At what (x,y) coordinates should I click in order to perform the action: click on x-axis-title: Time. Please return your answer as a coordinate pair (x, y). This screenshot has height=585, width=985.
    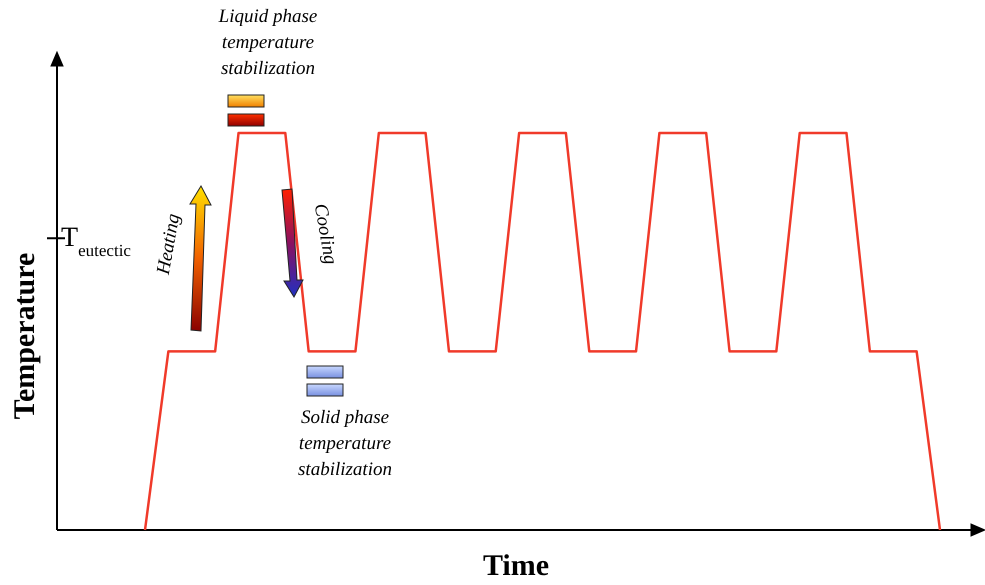
    Looking at the image, I should click on (516, 565).